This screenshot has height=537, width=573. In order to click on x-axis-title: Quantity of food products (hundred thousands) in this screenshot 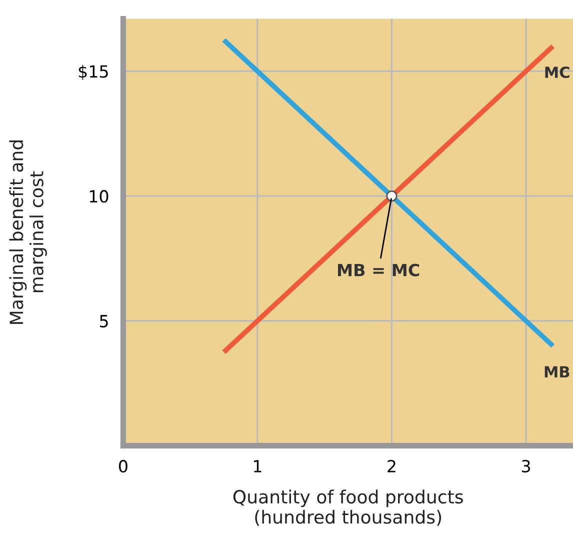, I will do `click(348, 508)`.